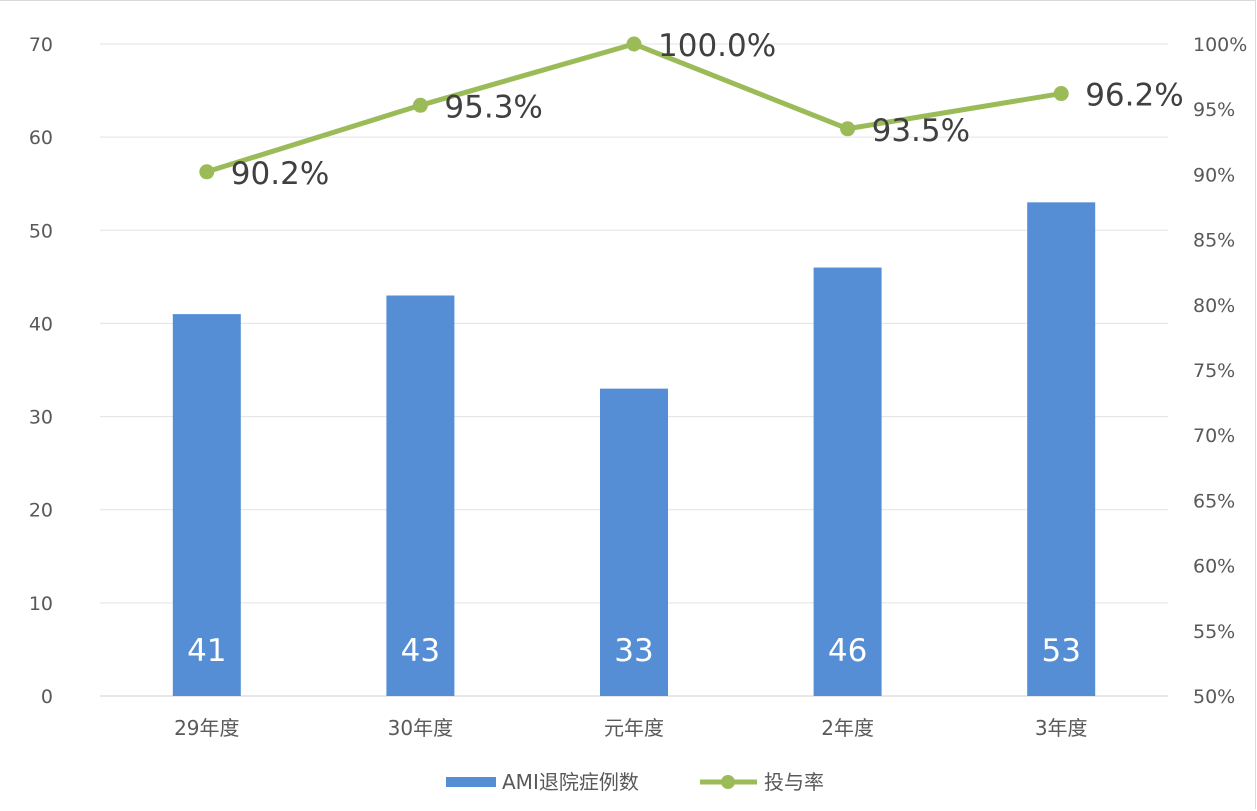 This screenshot has height=811, width=1257. Describe the element at coordinates (847, 651) in the screenshot. I see `bar-data-label: 46` at that location.